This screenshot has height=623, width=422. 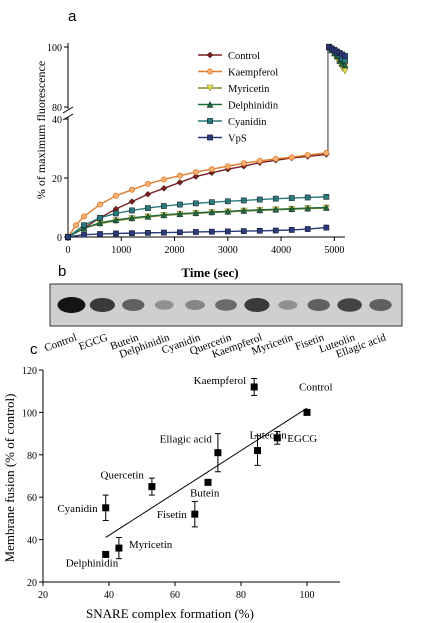 I want to click on legend-swatch-marker-delphinidin, so click(x=210, y=104).